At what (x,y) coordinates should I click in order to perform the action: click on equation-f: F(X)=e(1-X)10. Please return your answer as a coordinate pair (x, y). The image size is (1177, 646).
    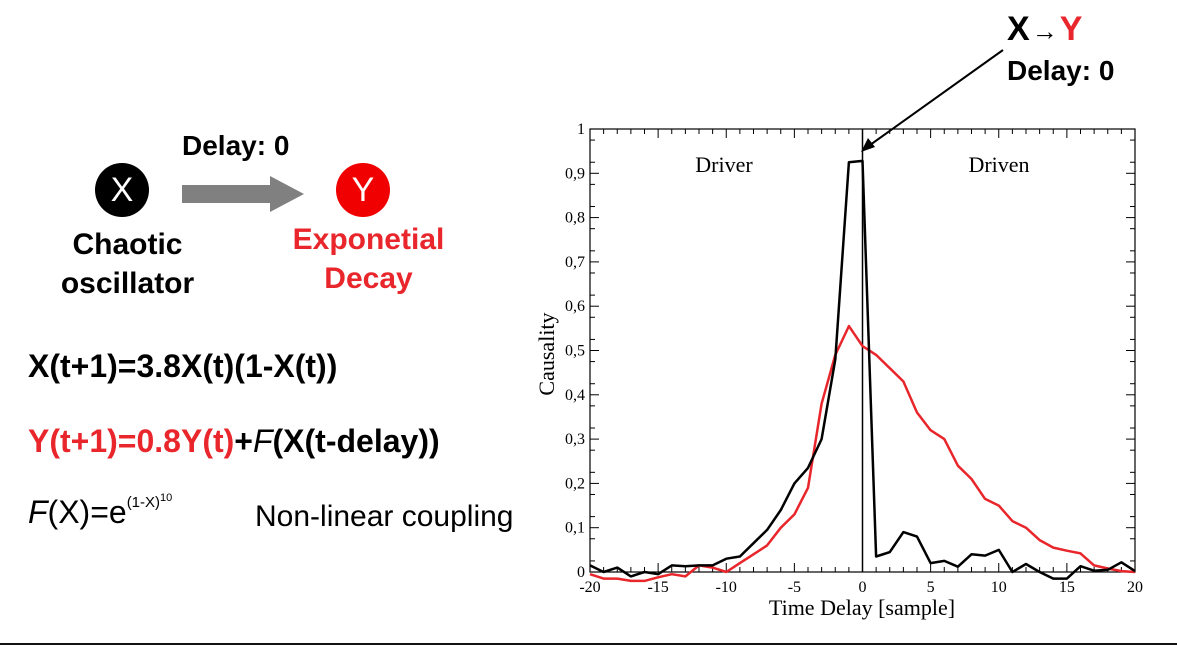
    Looking at the image, I should click on (100, 511).